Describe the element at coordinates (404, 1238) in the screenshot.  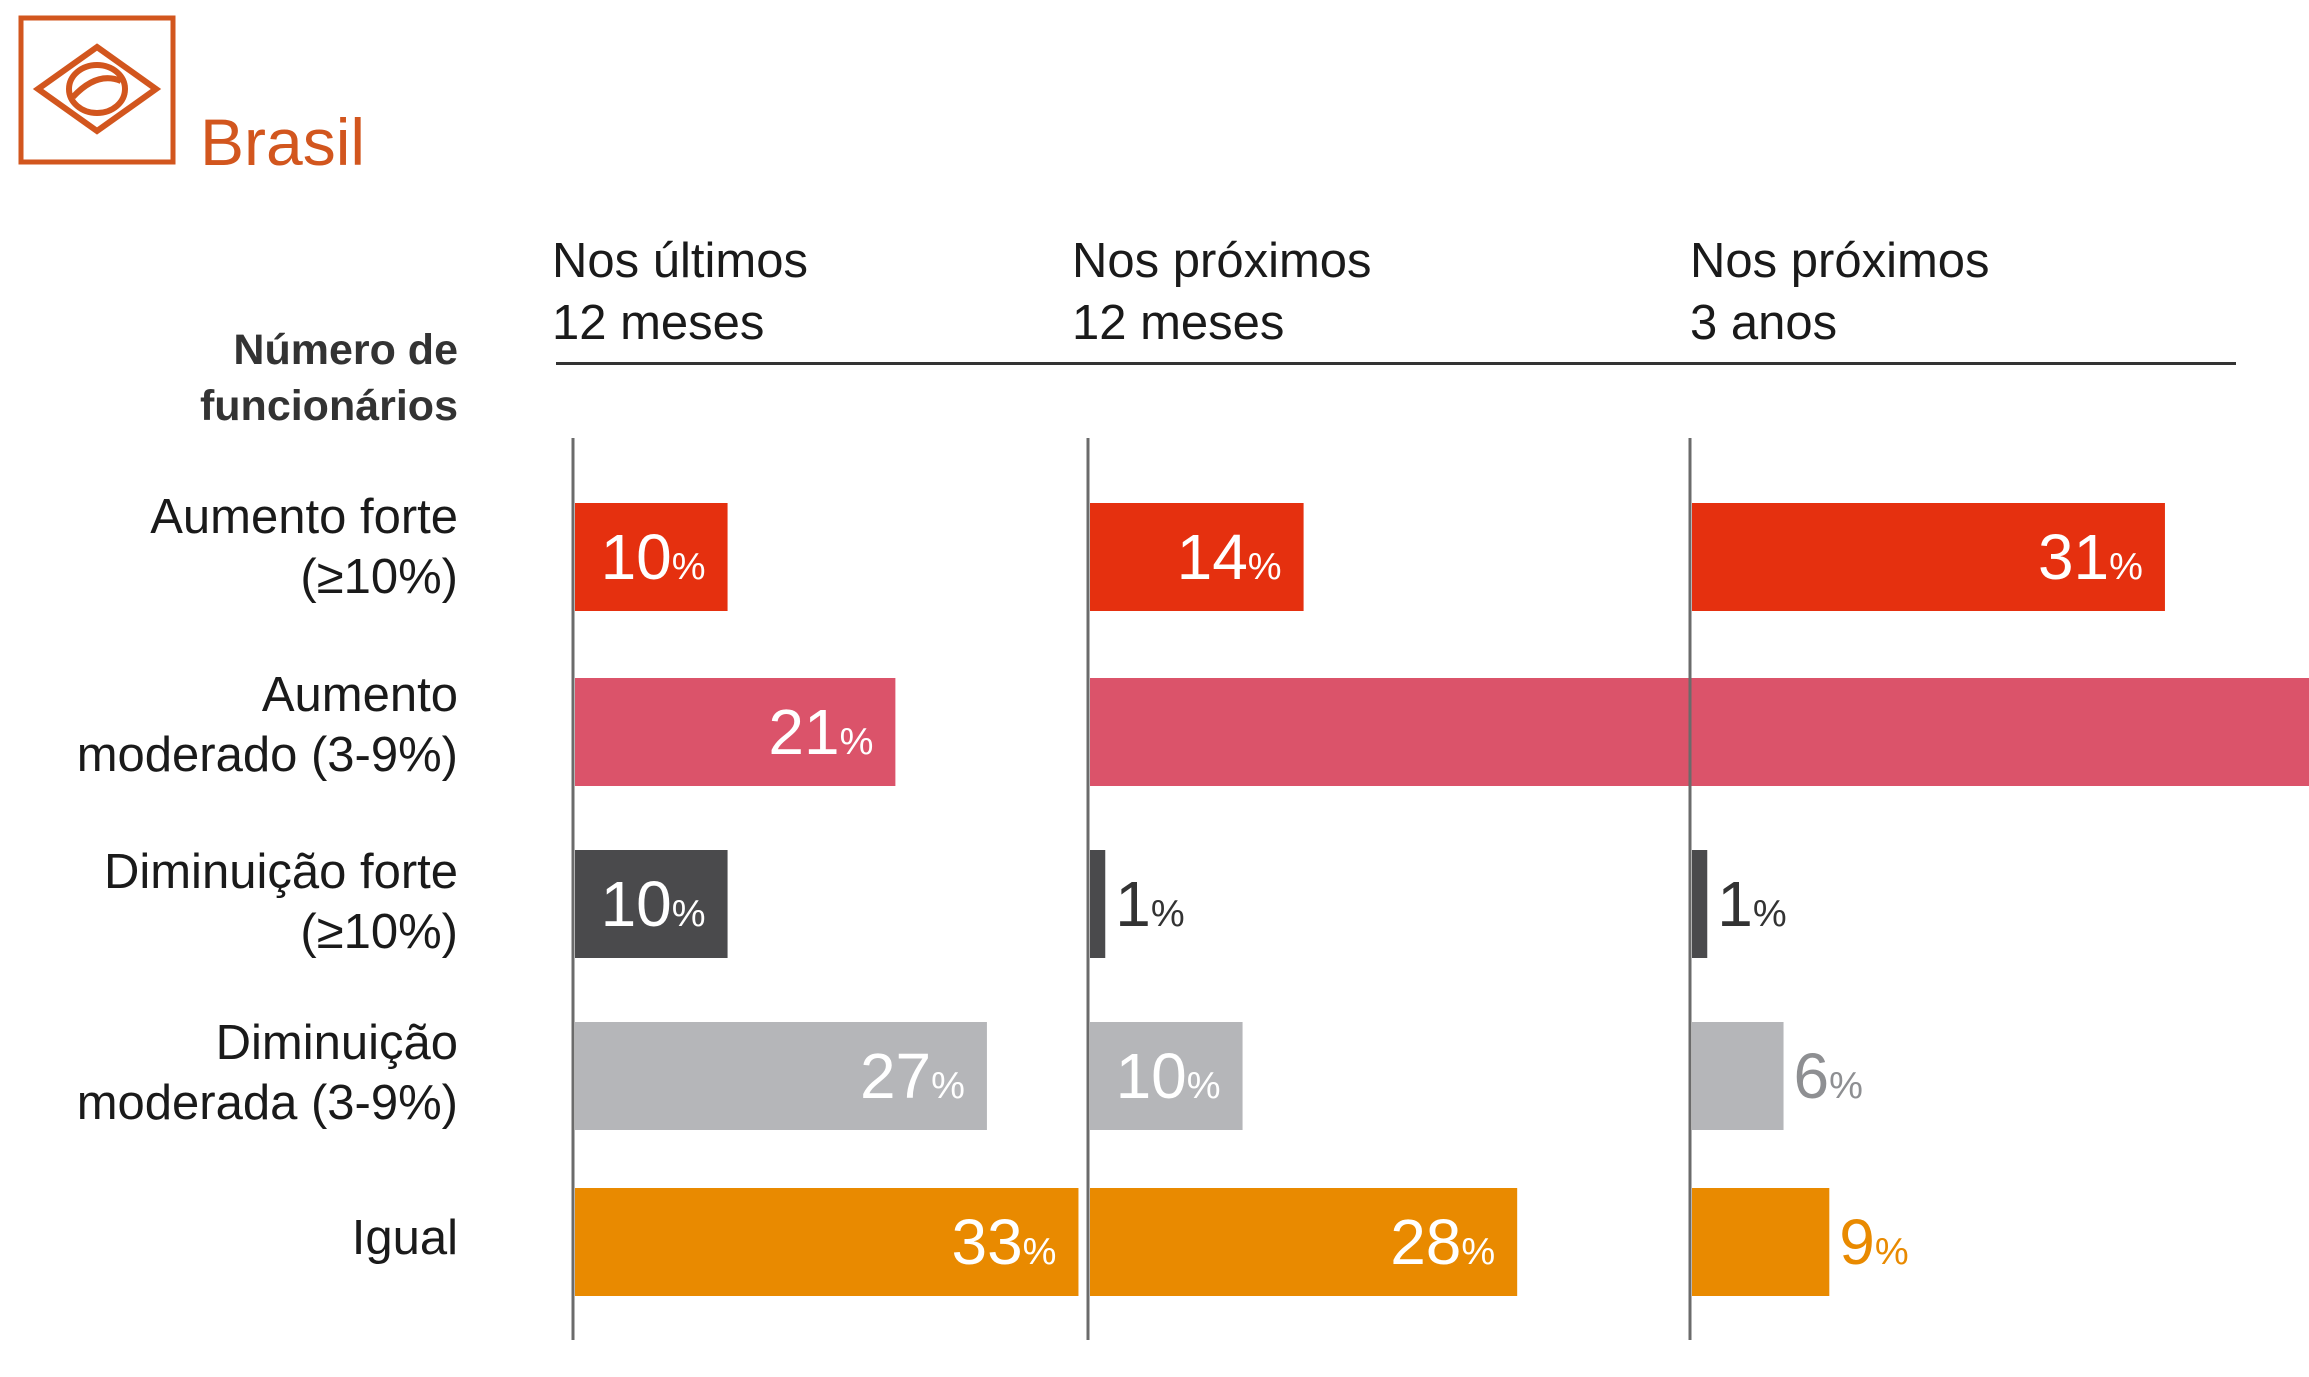
I see `row-label-line: Igual` at that location.